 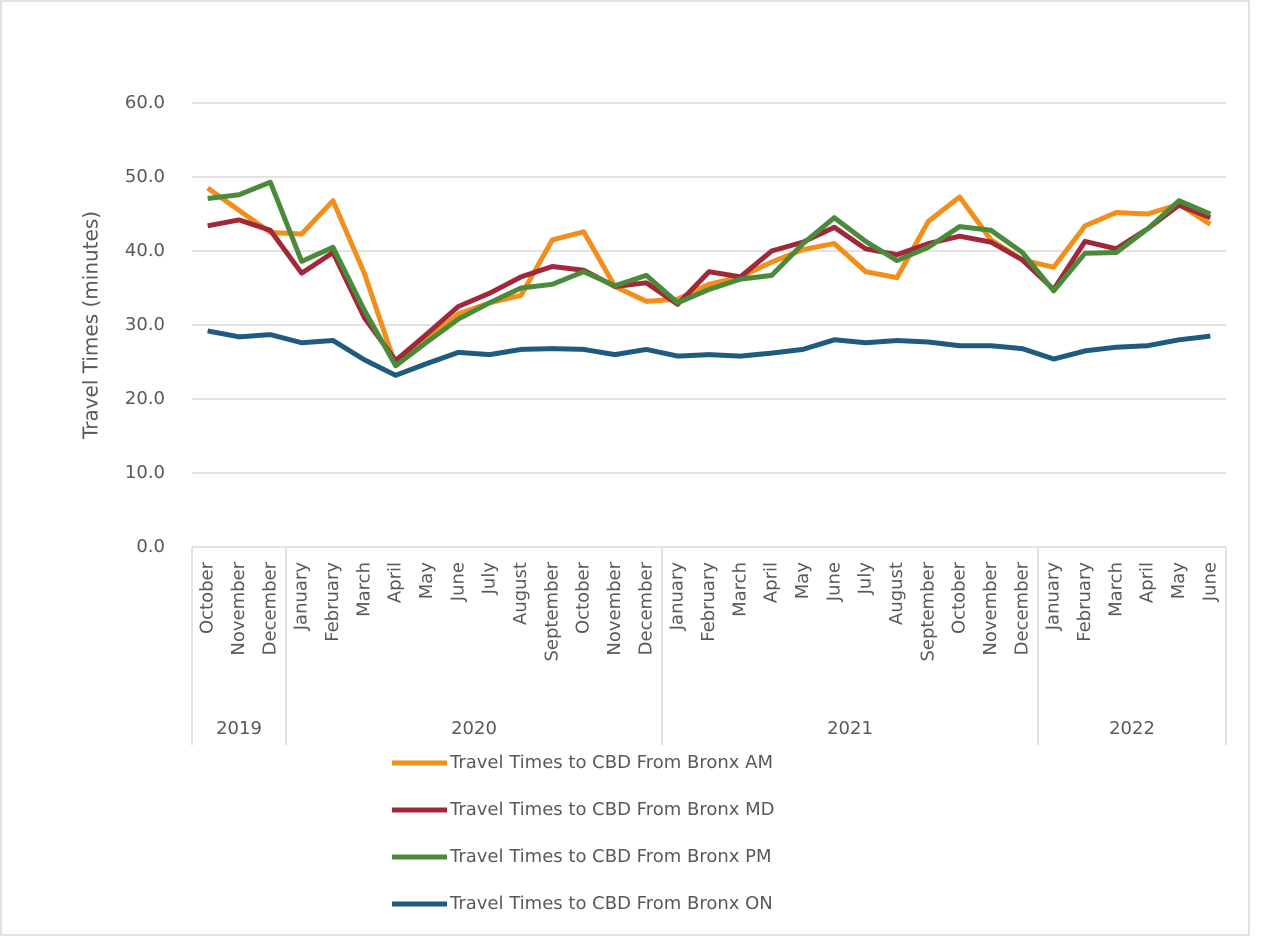 What do you see at coordinates (709, 353) in the screenshot?
I see `series-line` at bounding box center [709, 353].